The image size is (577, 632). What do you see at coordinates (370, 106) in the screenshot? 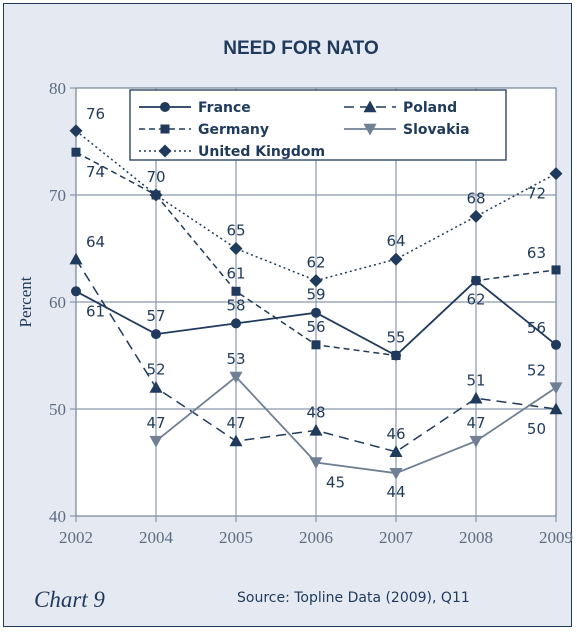
I see `legend-marker-poland` at bounding box center [370, 106].